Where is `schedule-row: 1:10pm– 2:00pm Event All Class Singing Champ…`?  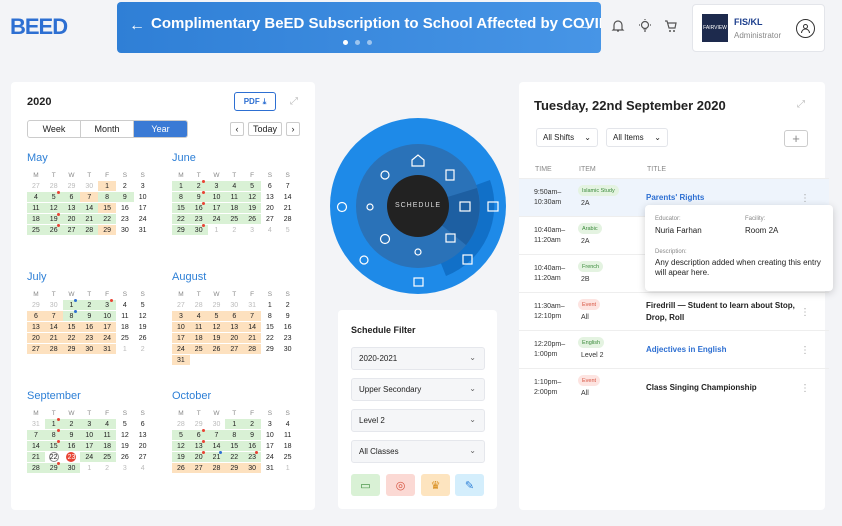
schedule-row: 1:10pm– 2:00pm Event All Class Singing Champ… is located at coordinates (674, 387).